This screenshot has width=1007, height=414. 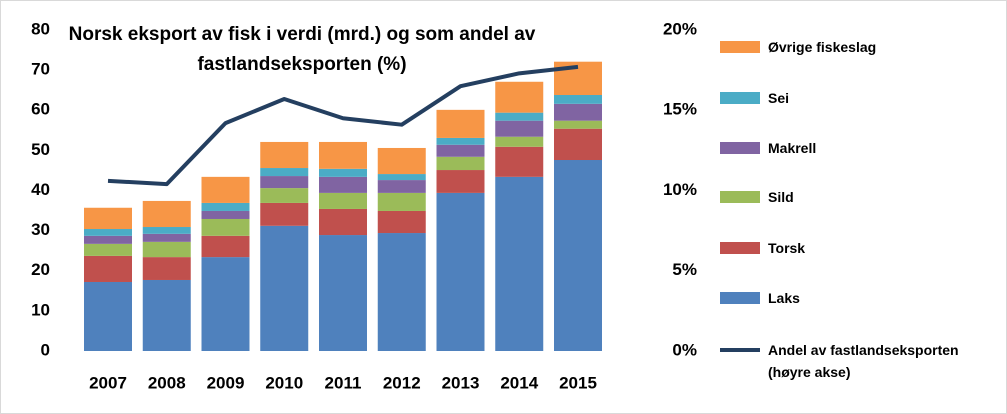 What do you see at coordinates (578, 382) in the screenshot?
I see `x-tick-label: 2015` at bounding box center [578, 382].